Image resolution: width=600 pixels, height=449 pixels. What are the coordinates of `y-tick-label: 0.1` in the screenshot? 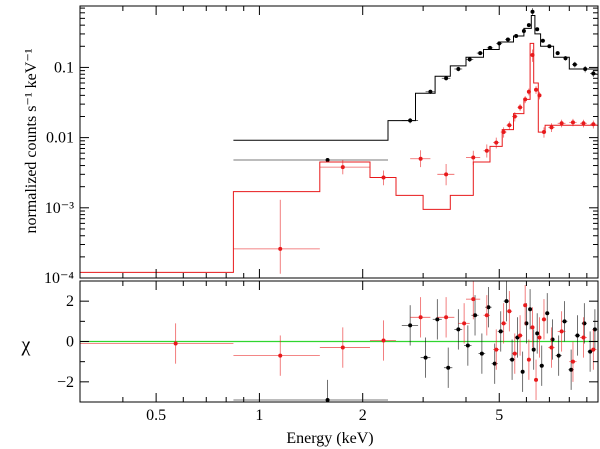 It's located at (64, 67).